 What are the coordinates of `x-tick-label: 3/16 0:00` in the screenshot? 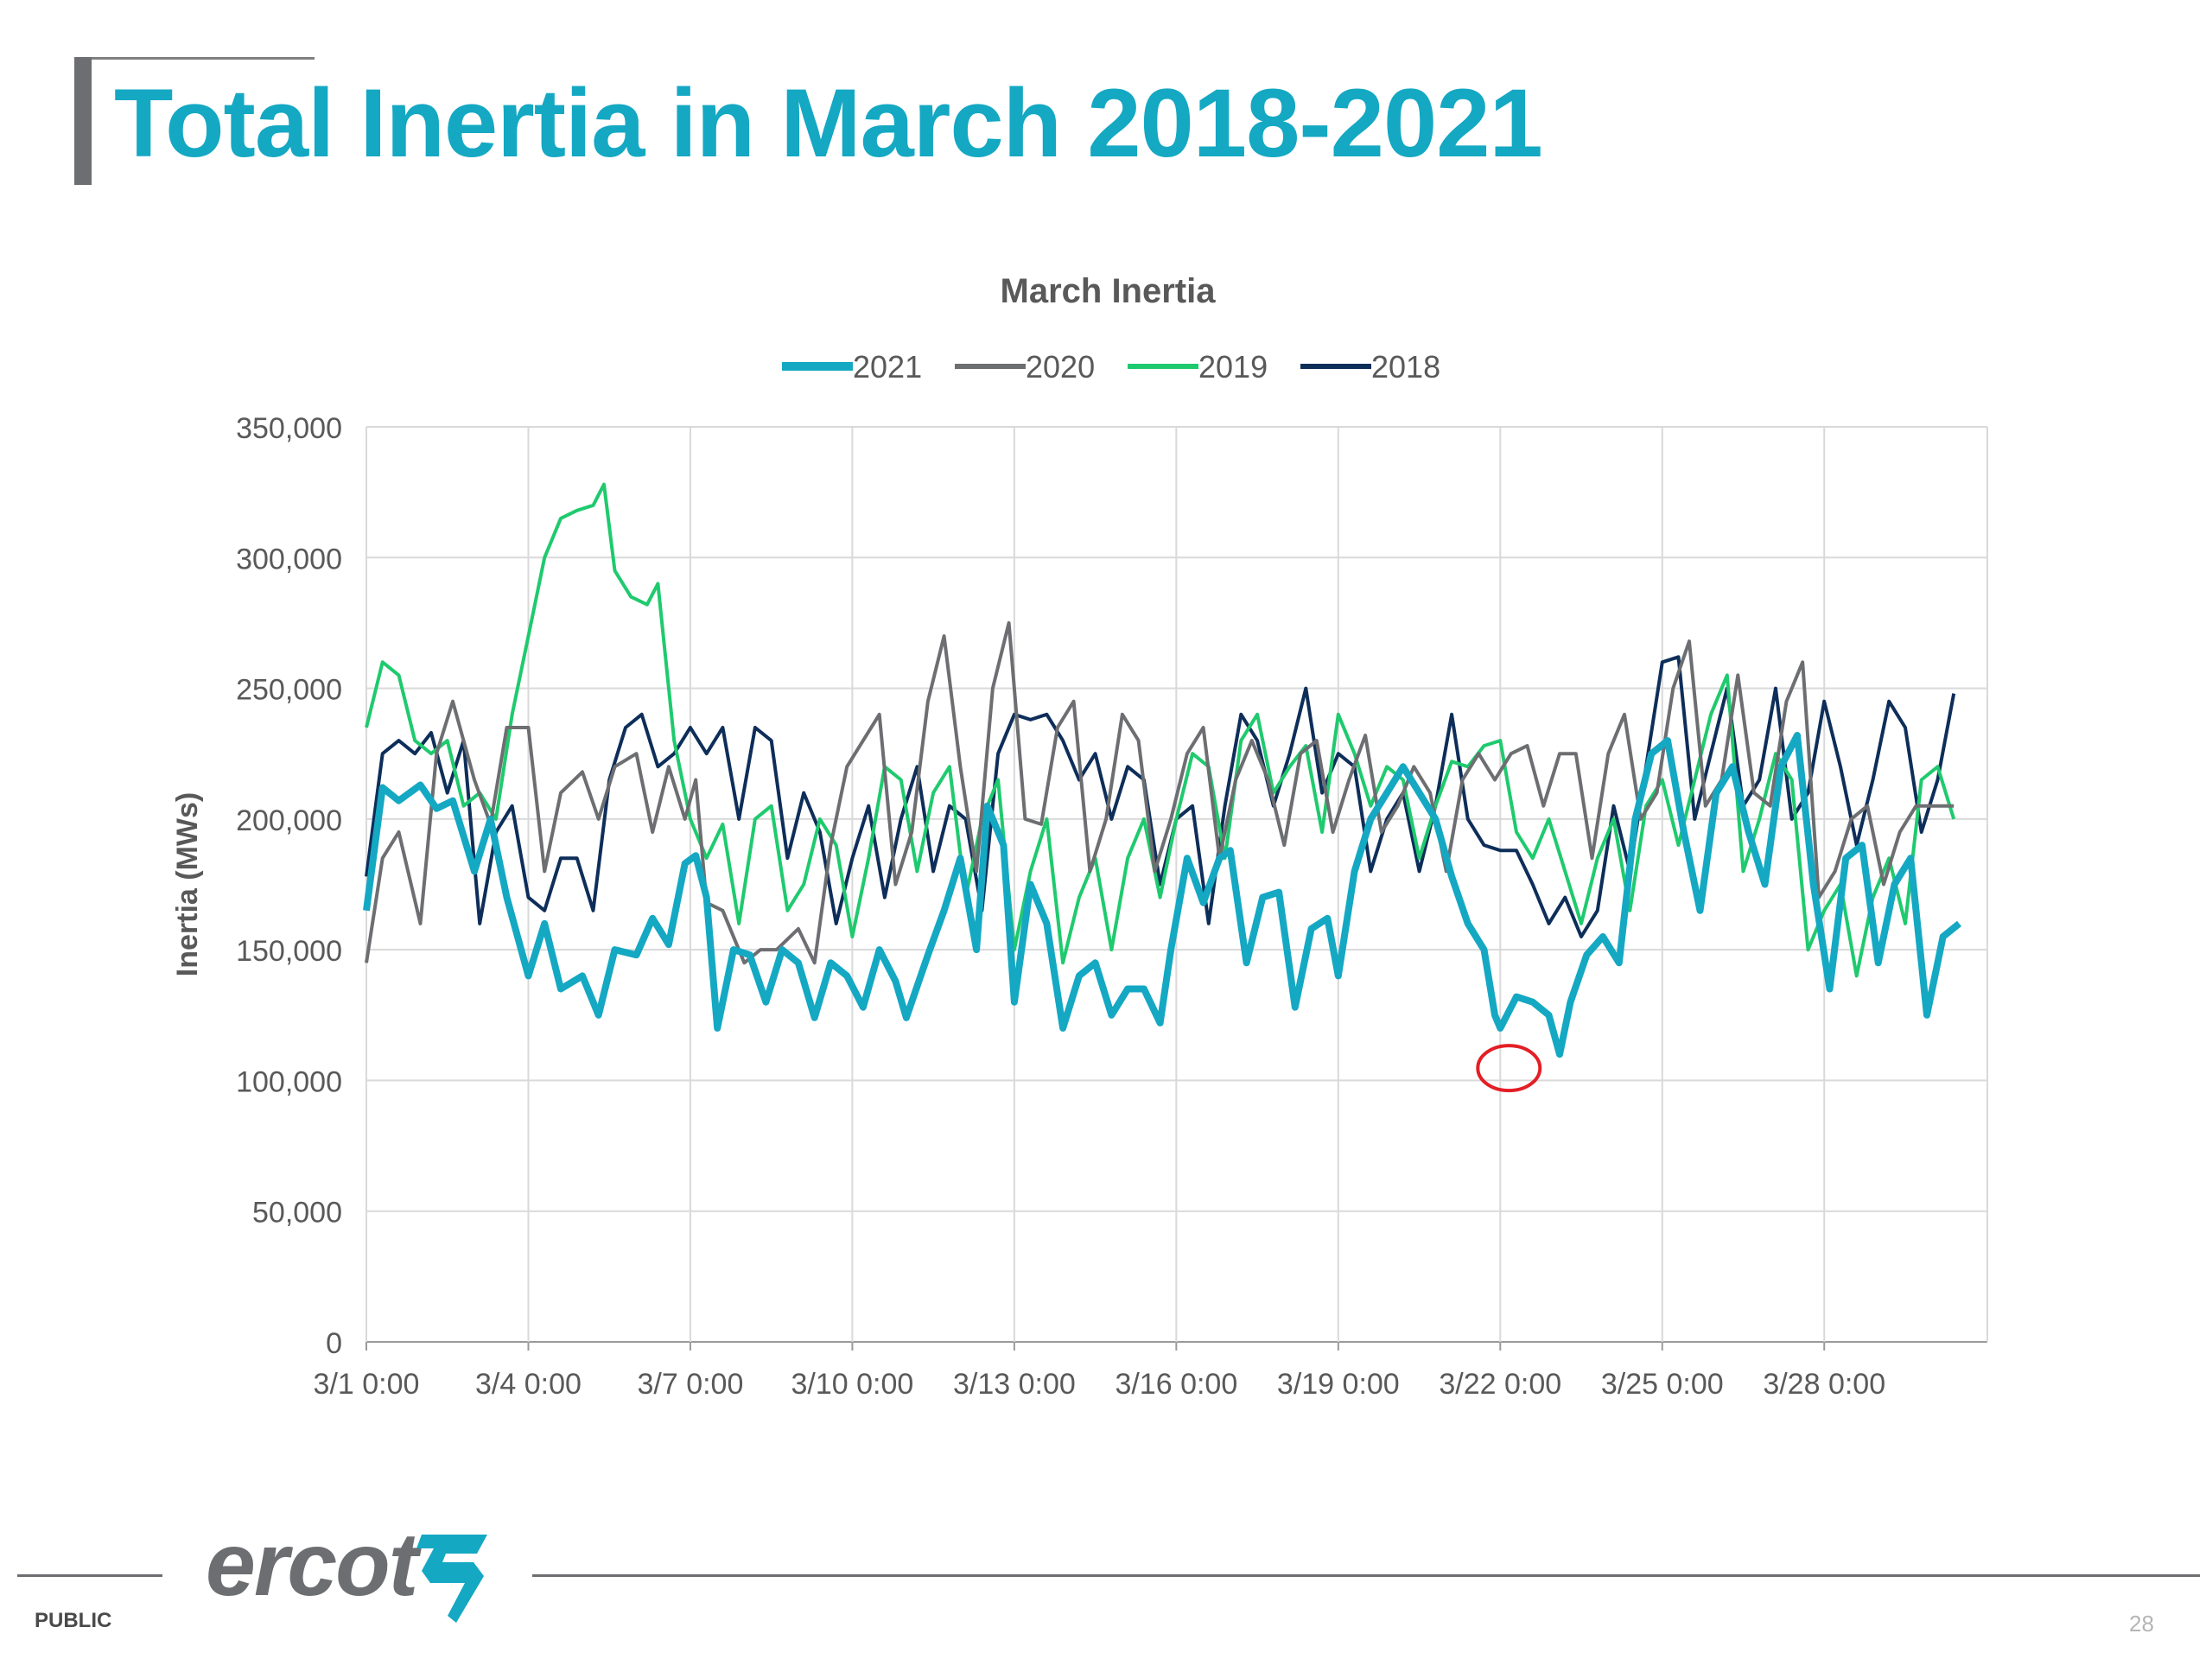 It's located at (1176, 1384).